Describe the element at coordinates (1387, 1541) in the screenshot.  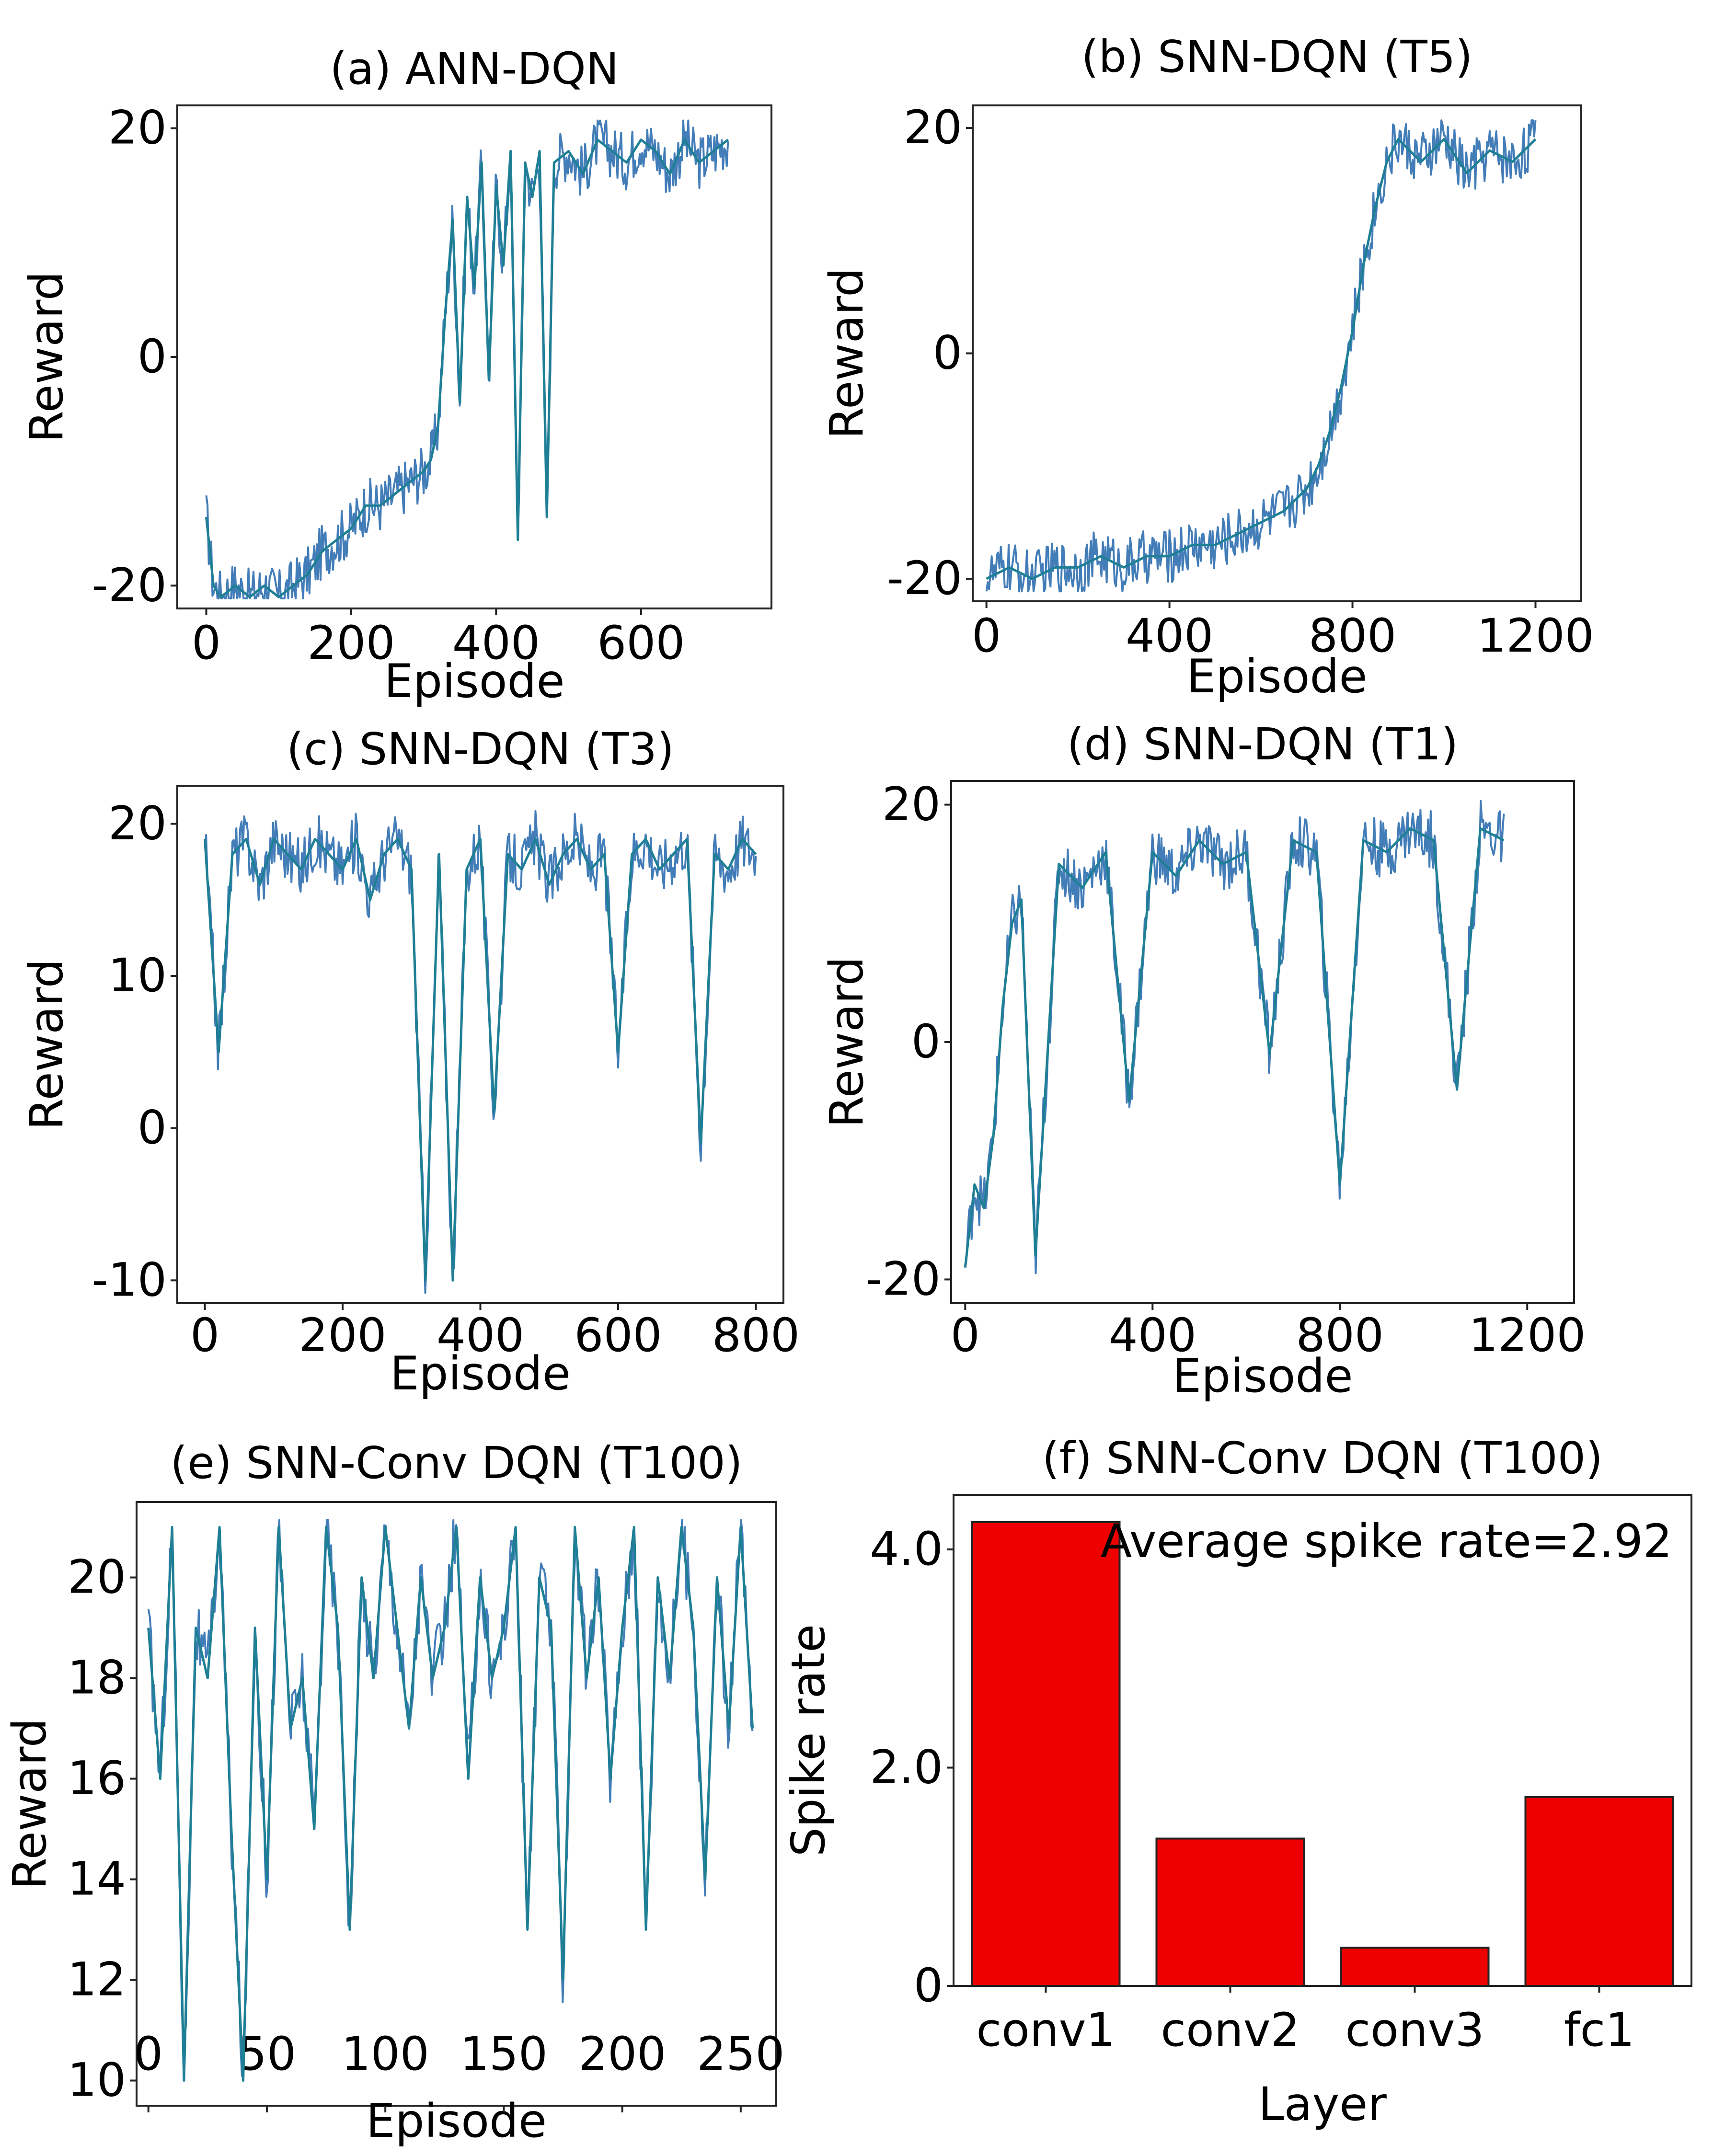
I see `average-spike-rate-annotation: Average spike rate=2.92` at that location.